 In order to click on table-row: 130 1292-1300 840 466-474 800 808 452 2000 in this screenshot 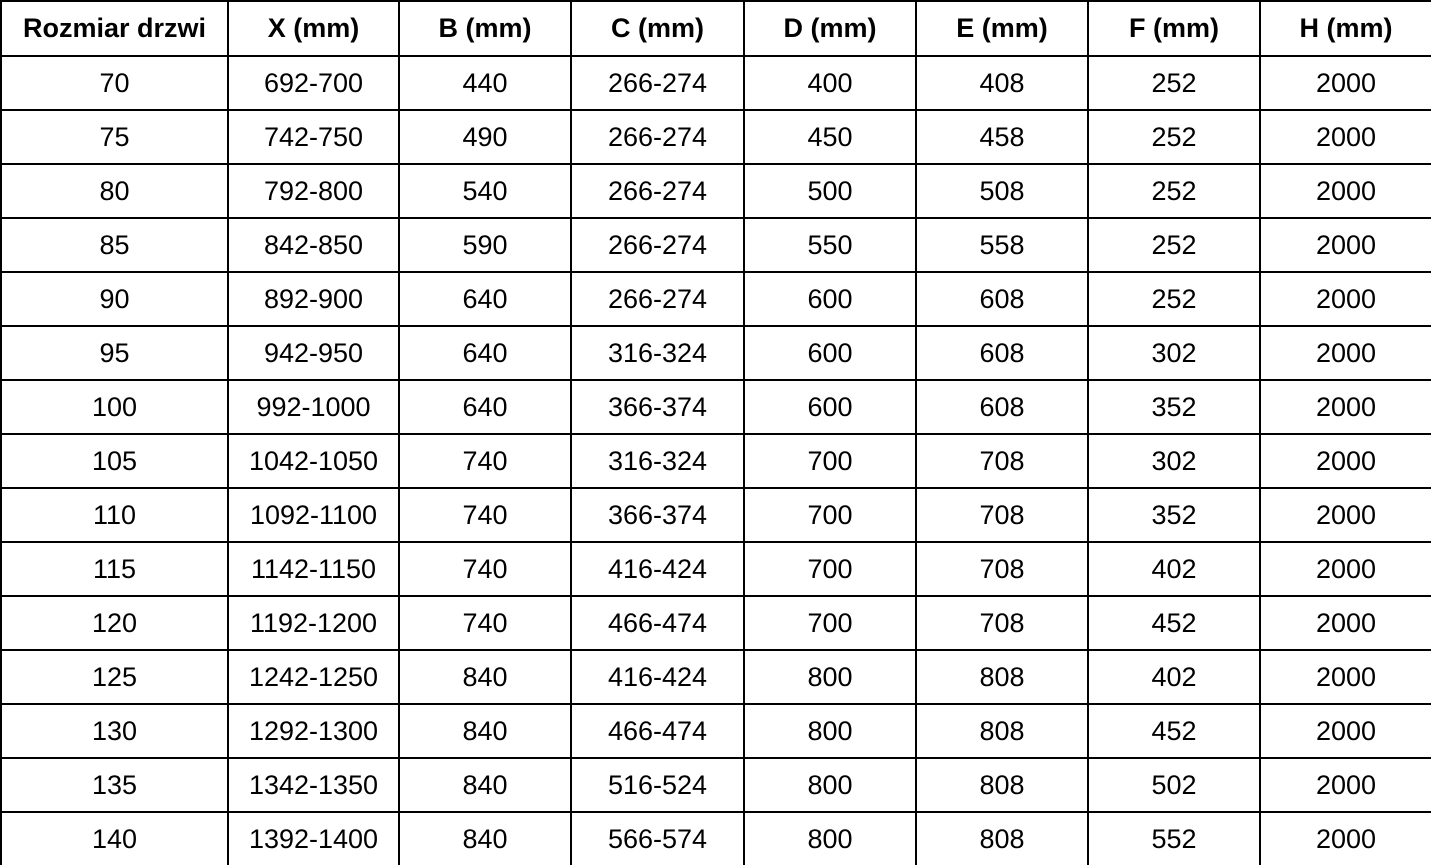, I will do `click(715, 731)`.